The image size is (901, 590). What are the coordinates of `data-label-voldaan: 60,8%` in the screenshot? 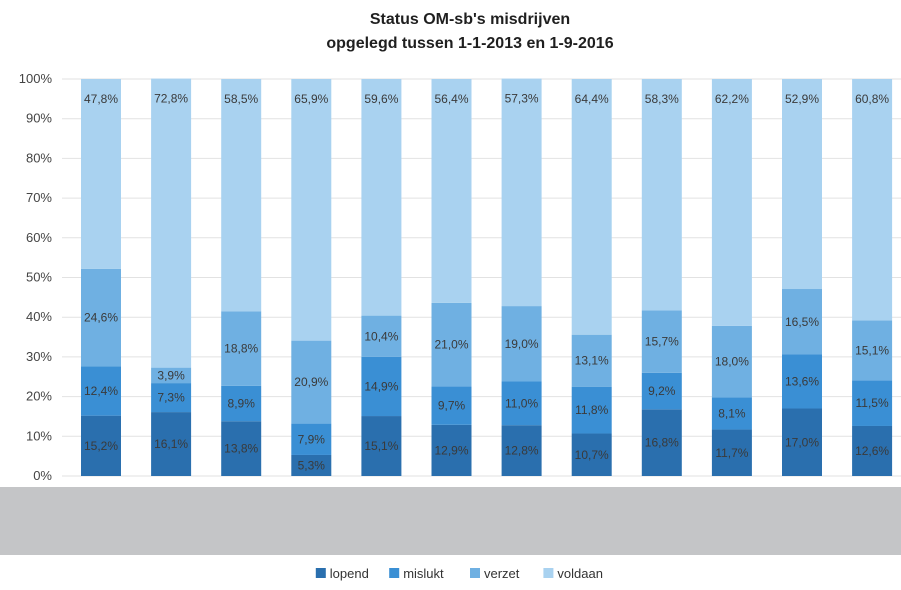 It's located at (872, 99).